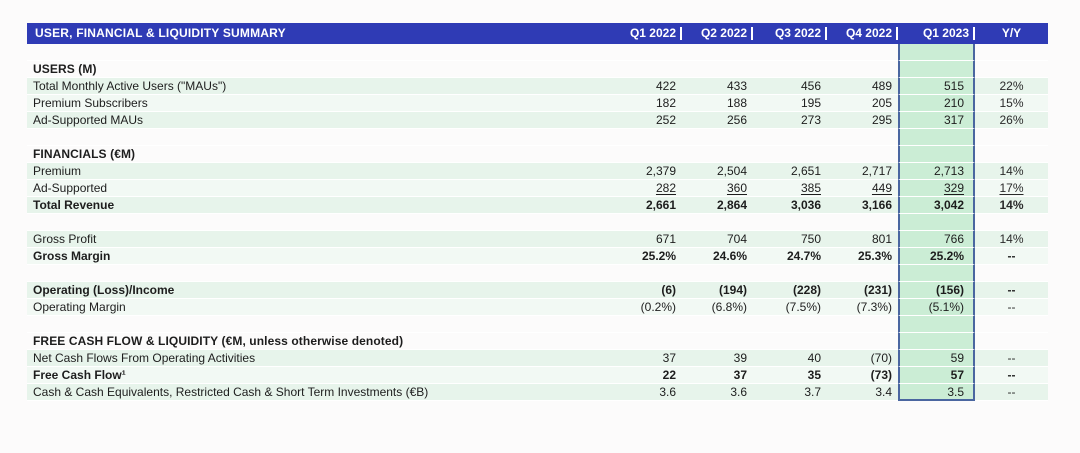 This screenshot has height=453, width=1080. Describe the element at coordinates (1011, 86) in the screenshot. I see `yoy-value-cell: 22%` at that location.